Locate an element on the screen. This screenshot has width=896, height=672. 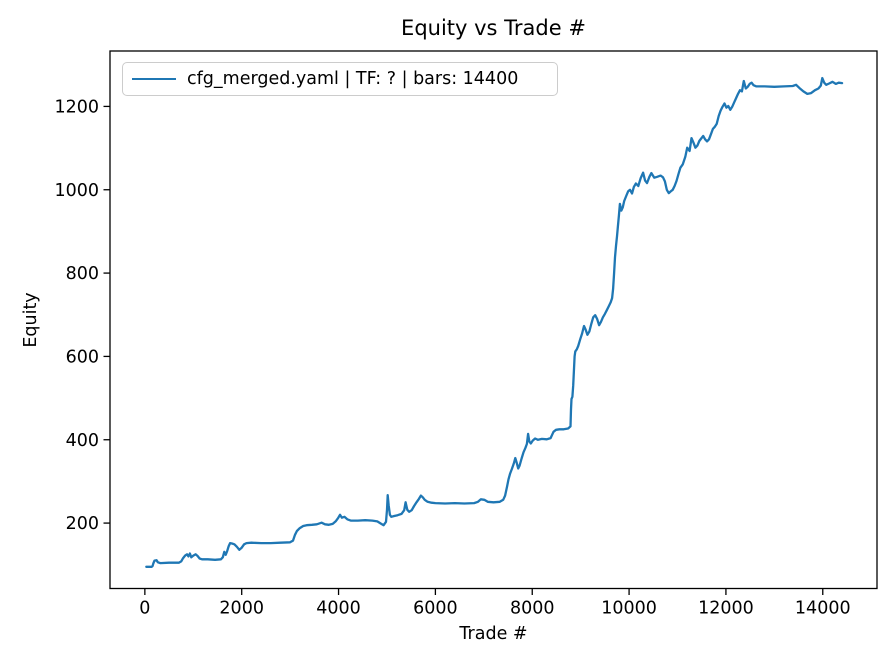
x-tick-label: 4000 is located at coordinates (338, 609).